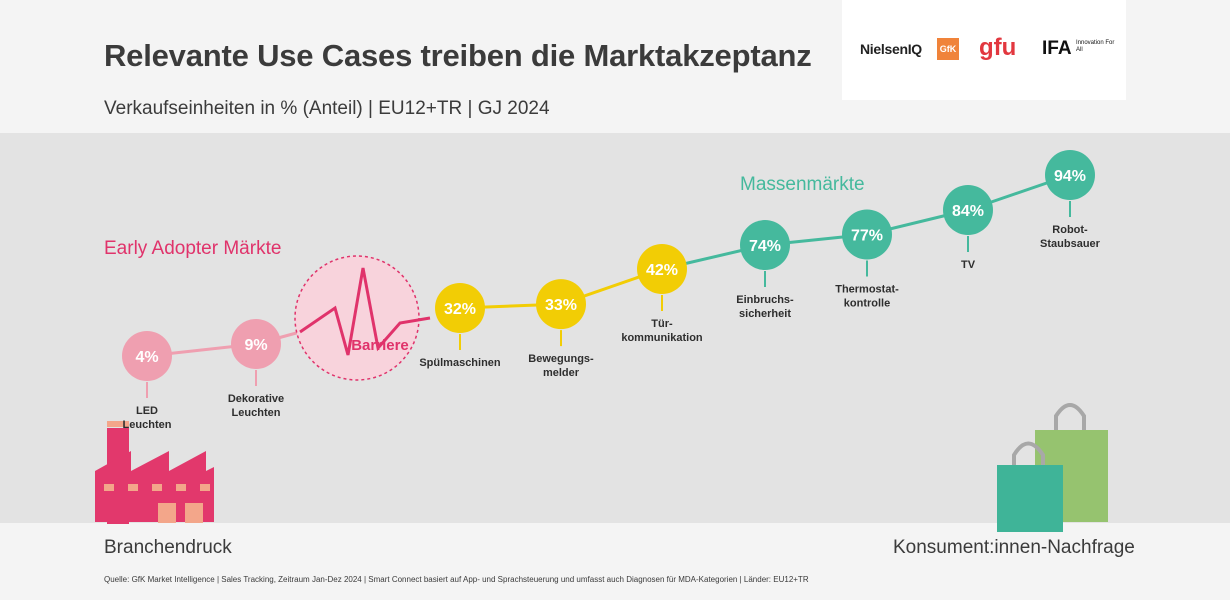 The image size is (1230, 600). I want to click on barrier-label: Barriere, so click(380, 345).